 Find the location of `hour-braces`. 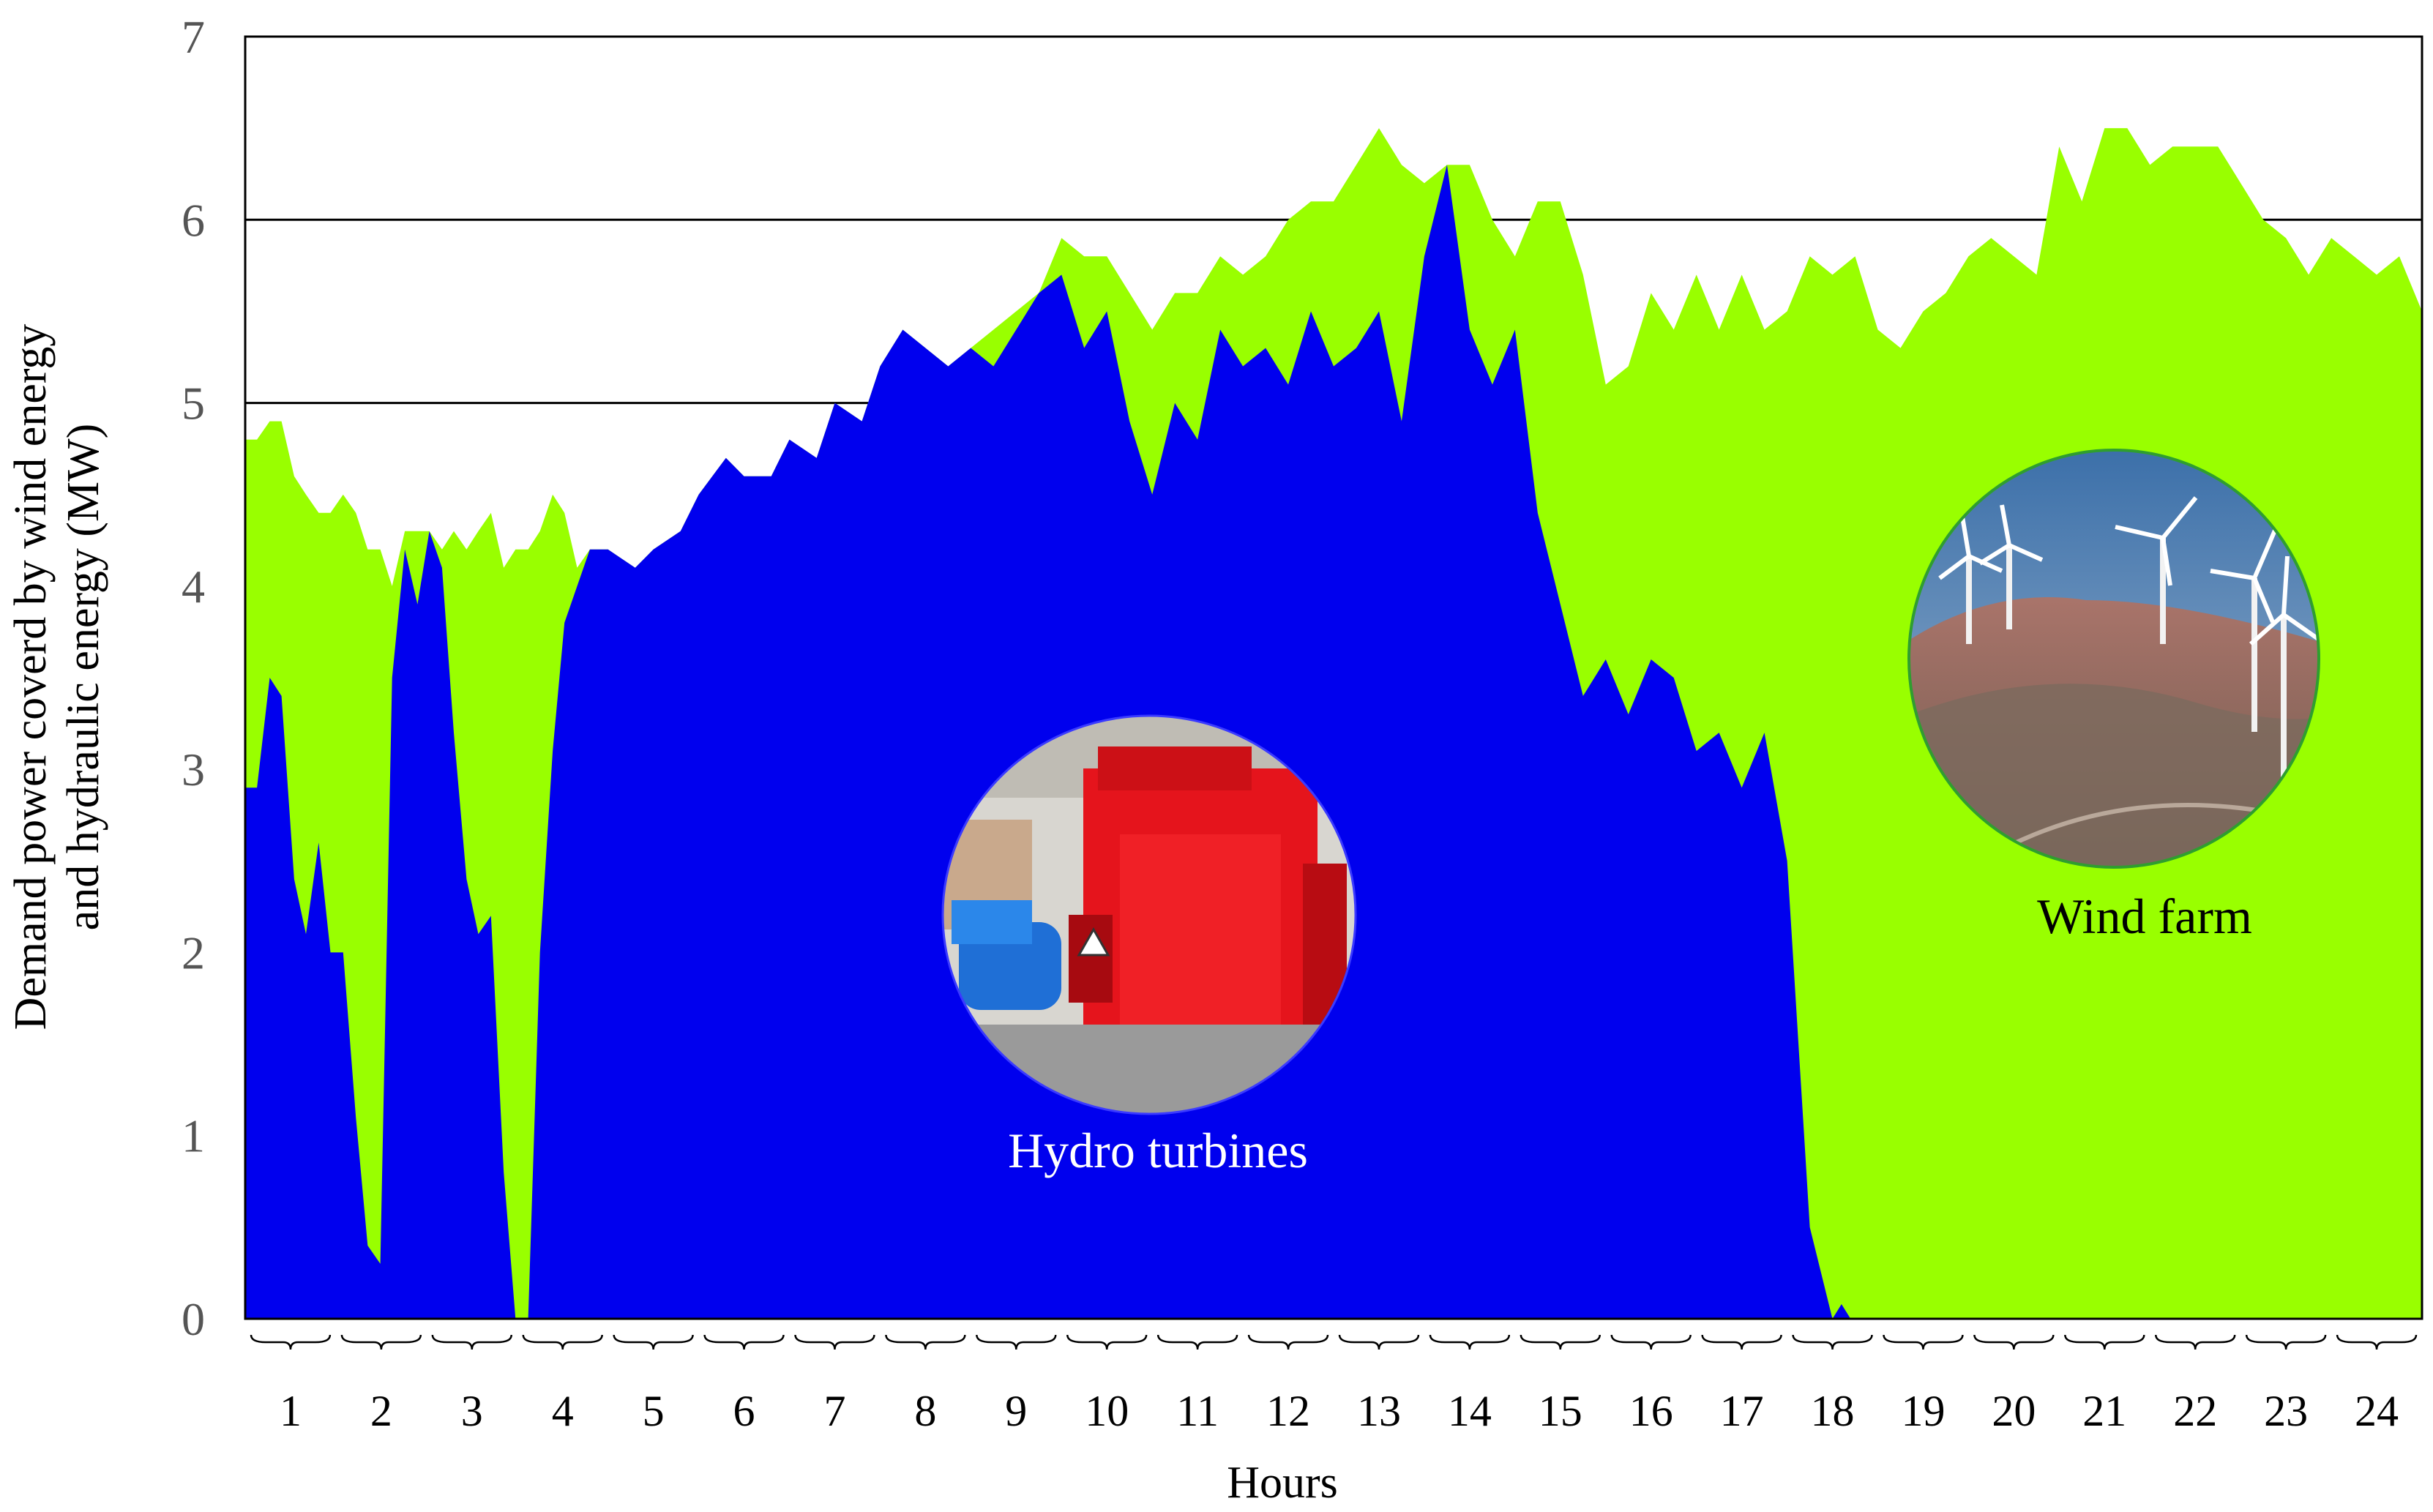

hour-braces is located at coordinates (1334, 1342).